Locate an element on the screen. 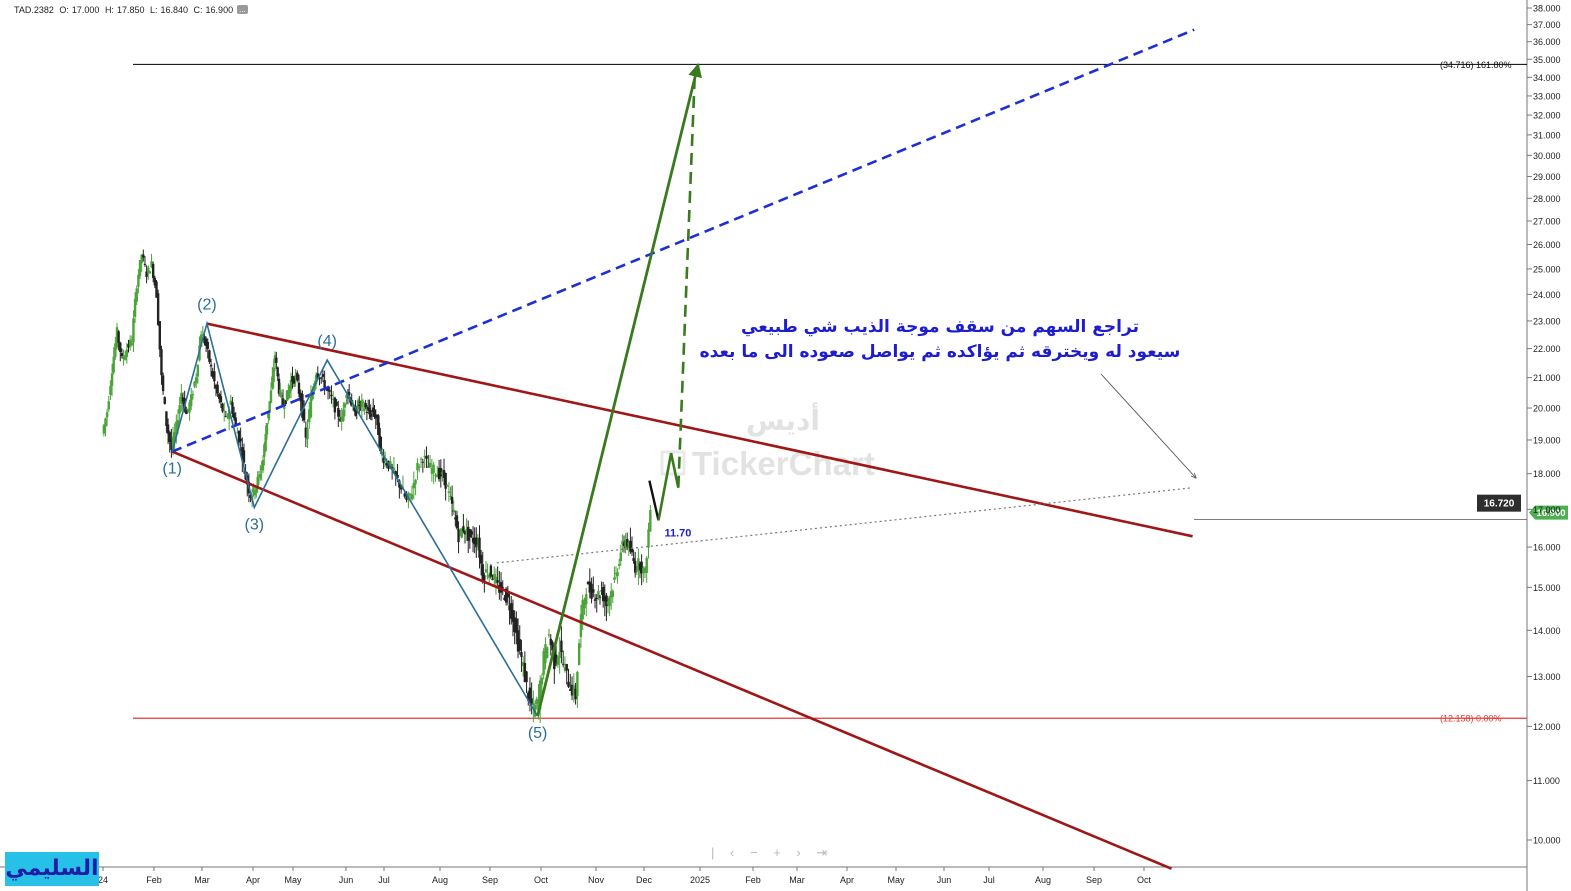 The width and height of the screenshot is (1571, 891). scenario-pullback-line is located at coordinates (654, 500).